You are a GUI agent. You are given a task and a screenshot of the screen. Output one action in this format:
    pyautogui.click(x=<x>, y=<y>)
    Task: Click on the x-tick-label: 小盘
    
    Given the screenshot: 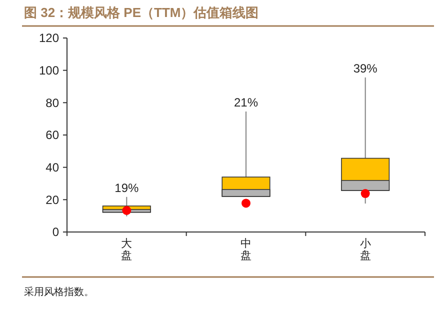 What is the action you would take?
    pyautogui.click(x=365, y=249)
    